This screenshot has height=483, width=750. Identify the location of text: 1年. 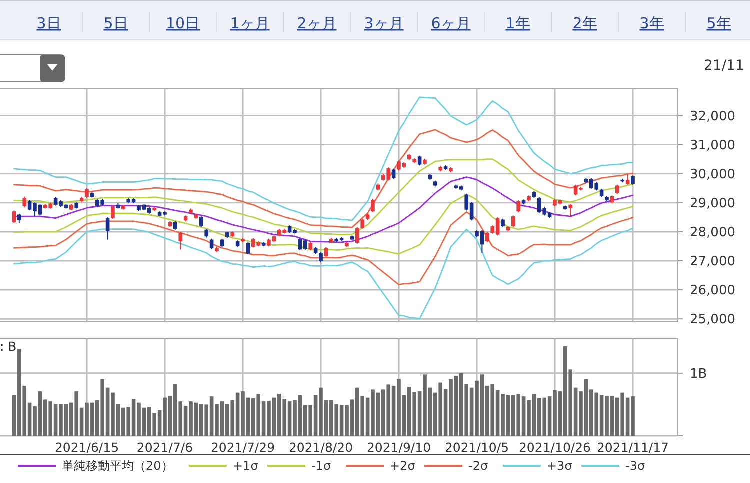
(518, 23).